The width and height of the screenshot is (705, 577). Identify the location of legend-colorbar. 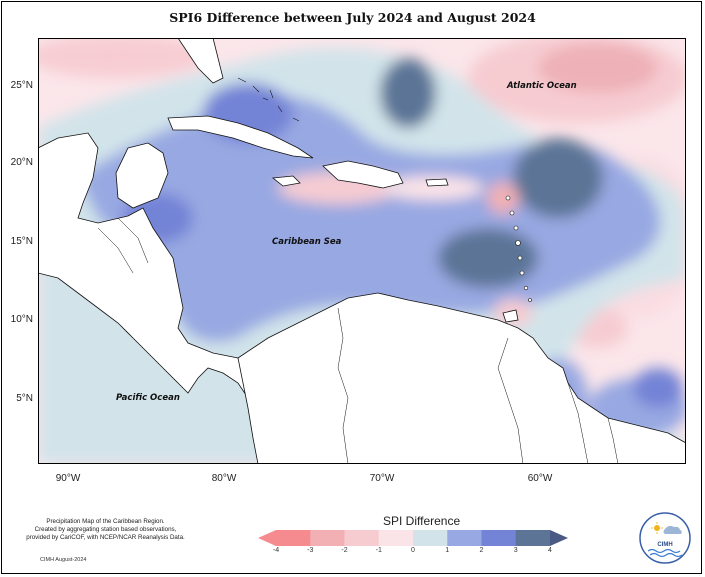
(413, 538).